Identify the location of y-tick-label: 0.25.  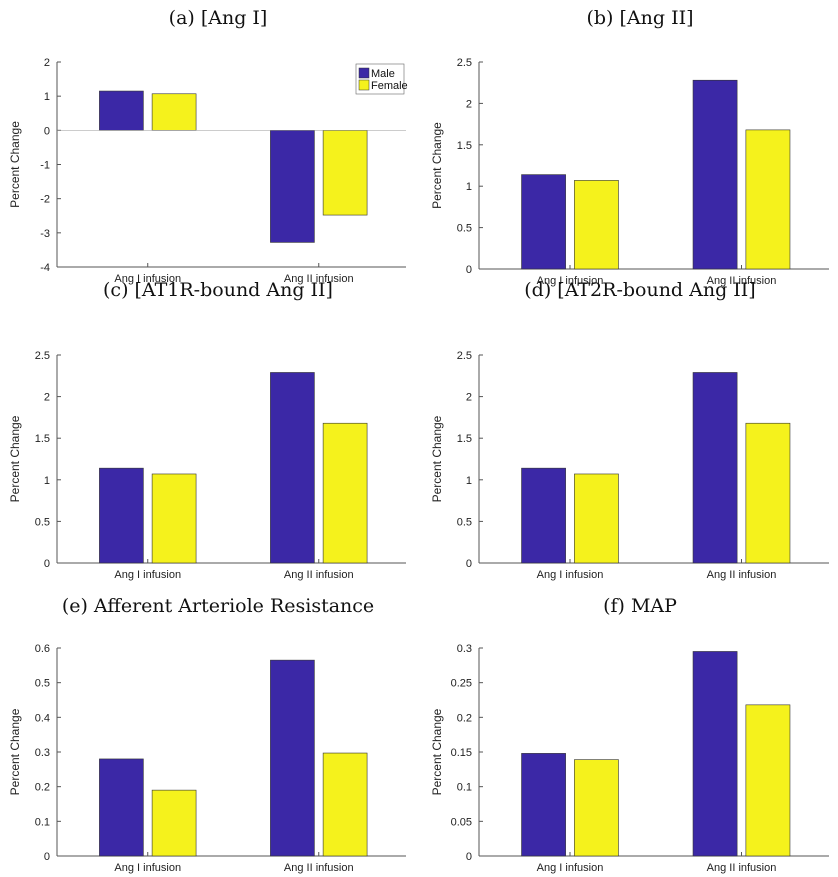
(461, 684).